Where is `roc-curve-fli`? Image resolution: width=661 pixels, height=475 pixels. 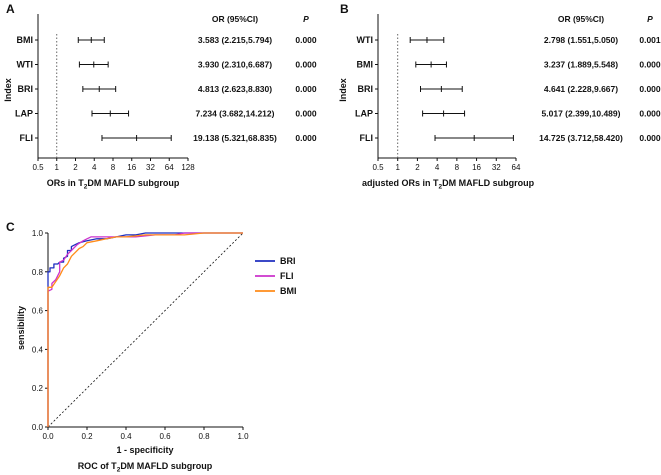 roc-curve-fli is located at coordinates (145, 329).